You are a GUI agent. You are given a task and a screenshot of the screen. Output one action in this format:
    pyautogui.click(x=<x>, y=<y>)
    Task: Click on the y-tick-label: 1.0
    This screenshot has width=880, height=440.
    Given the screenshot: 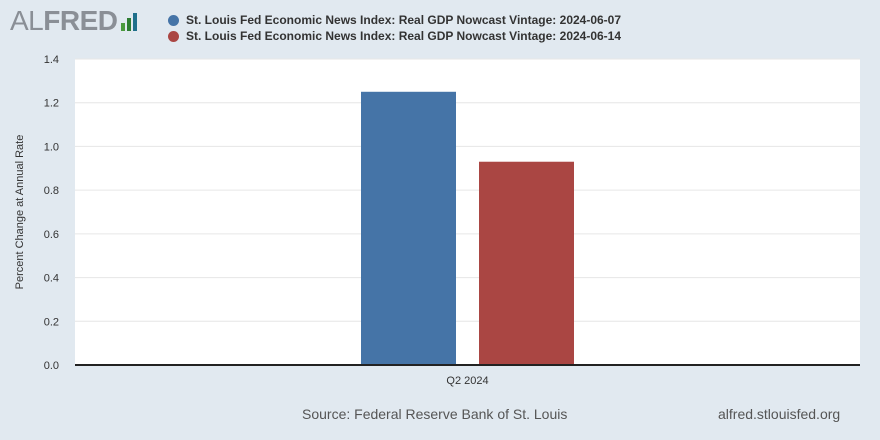 What is the action you would take?
    pyautogui.click(x=51, y=147)
    